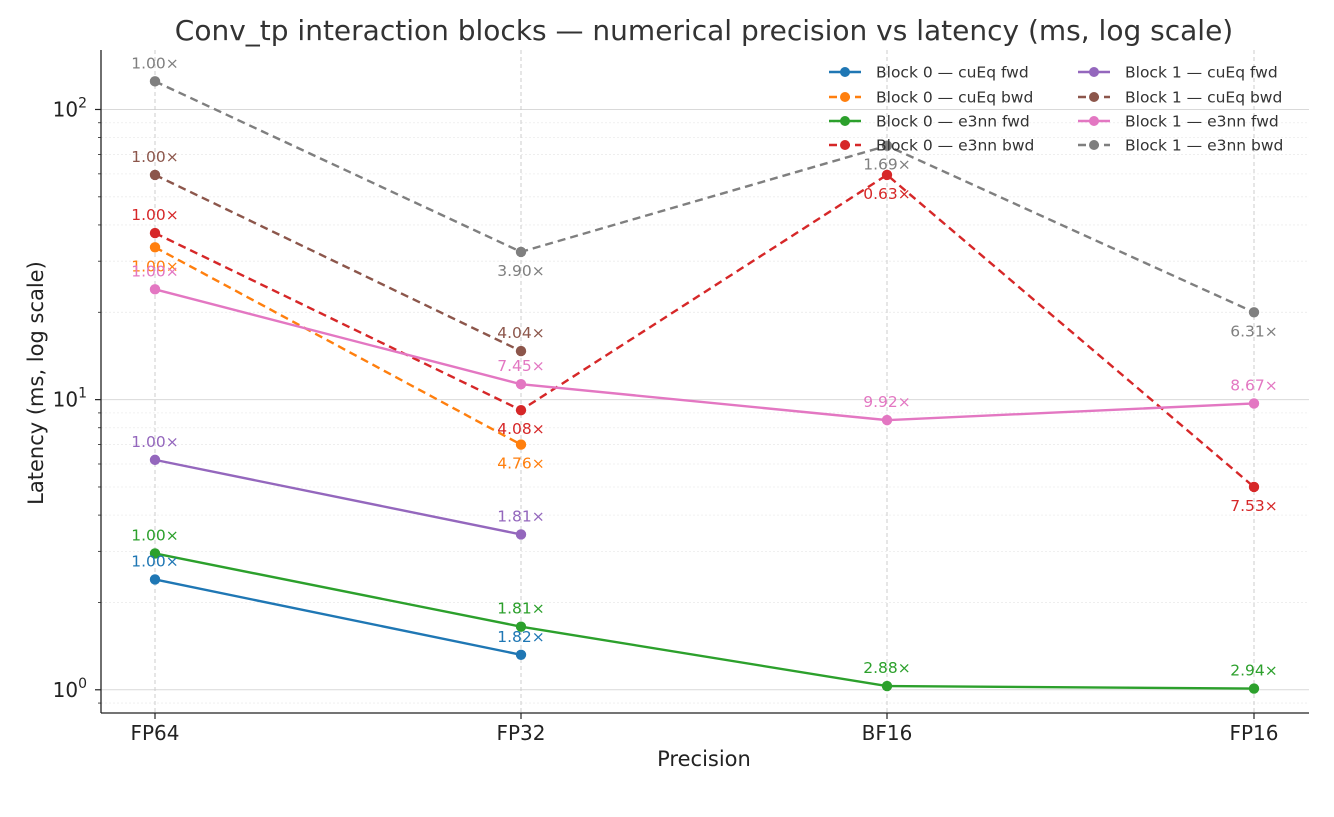 The image size is (1334, 817). I want to click on legend-item: Block 0 — e3nn bwd, so click(931, 146).